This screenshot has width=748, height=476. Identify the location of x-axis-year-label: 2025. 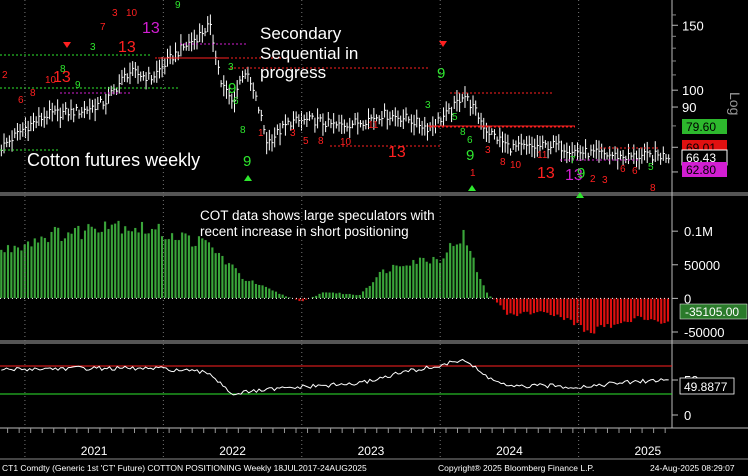
(647, 451).